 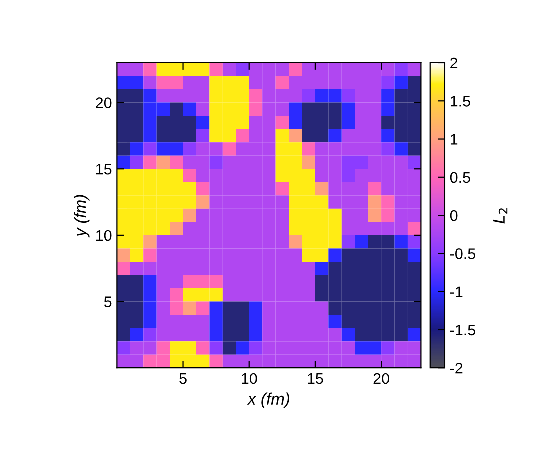 I want to click on x-tick-label: 5, so click(x=183, y=379).